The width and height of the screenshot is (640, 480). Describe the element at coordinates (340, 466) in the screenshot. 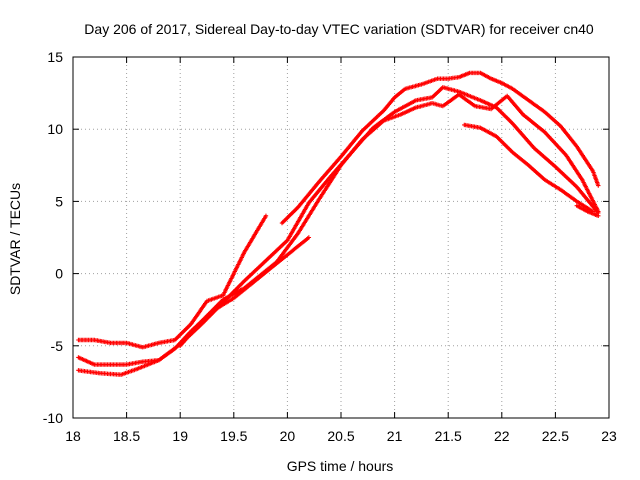

I see `x-axis-label: GPS time / hours` at that location.